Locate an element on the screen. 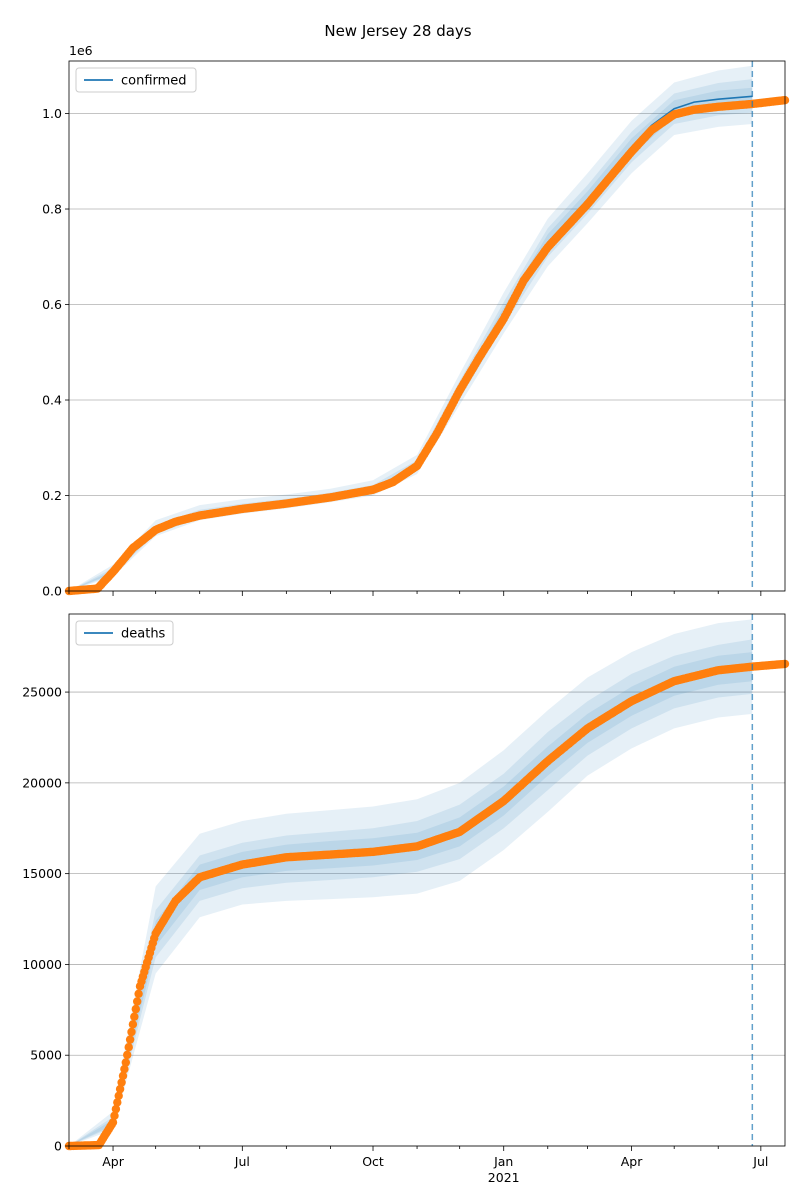 The width and height of the screenshot is (800, 1200). y-tick-label: 25000 is located at coordinates (42, 692).